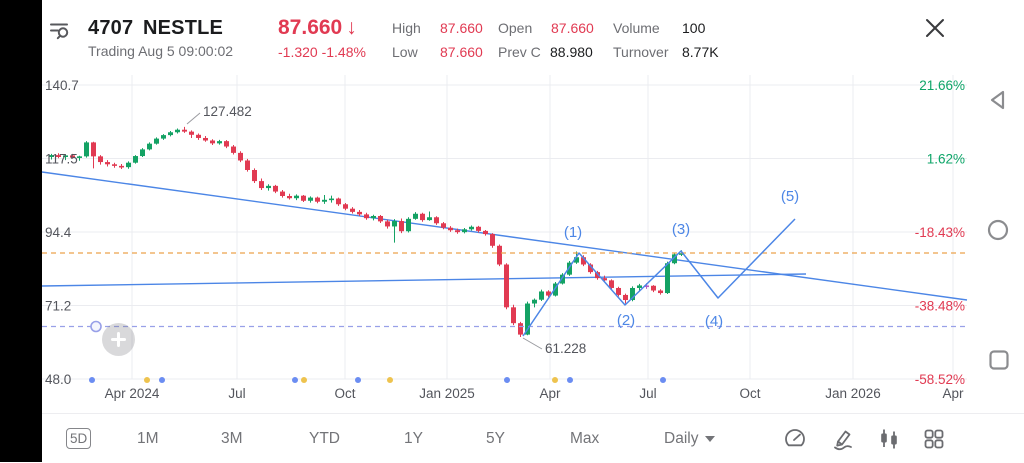 The height and width of the screenshot is (463, 1024). Describe the element at coordinates (413, 438) in the screenshot. I see `timeframe-1y: 1Y` at that location.